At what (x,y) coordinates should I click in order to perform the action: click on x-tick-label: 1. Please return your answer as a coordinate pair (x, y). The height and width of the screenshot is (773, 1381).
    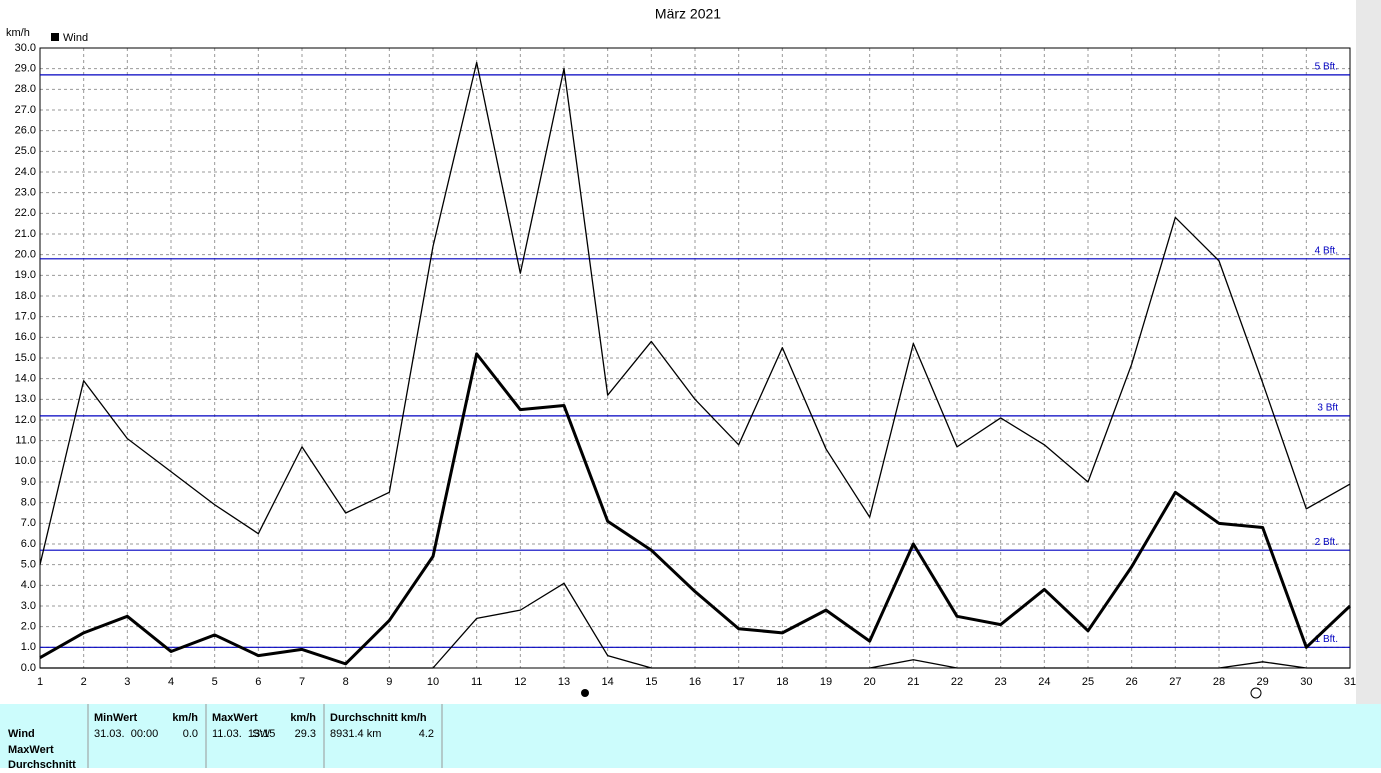
    Looking at the image, I should click on (40, 682).